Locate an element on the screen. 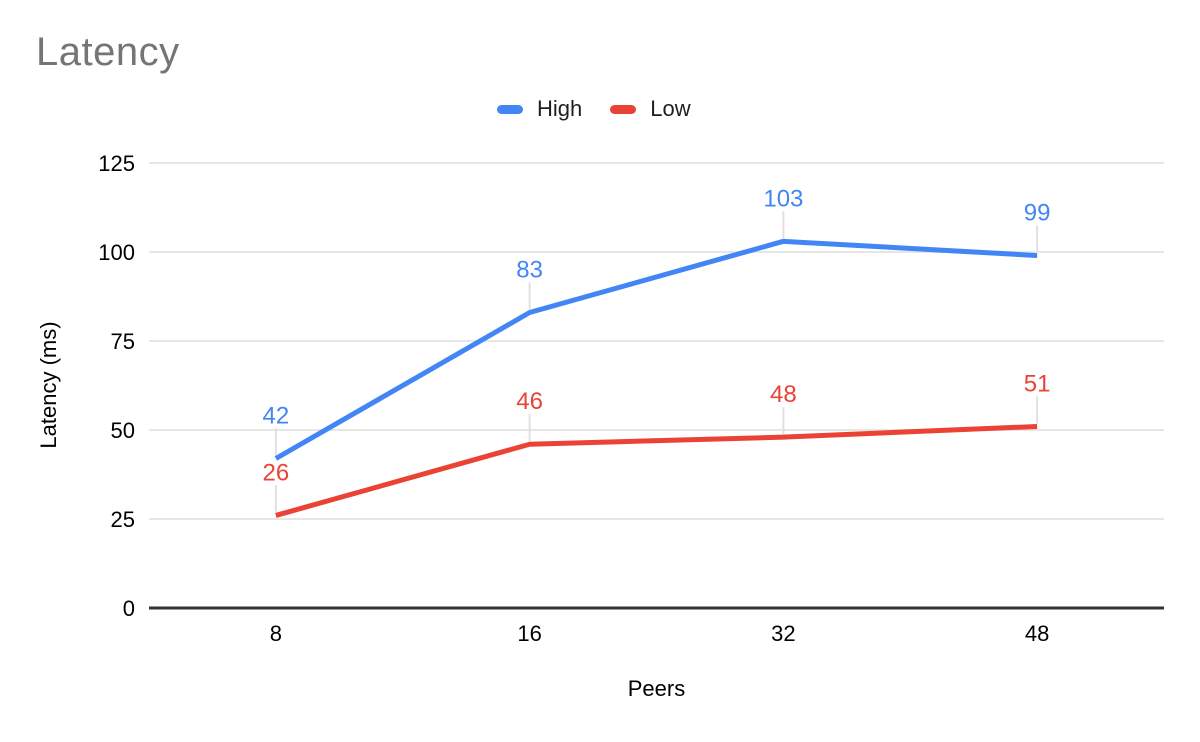  chart-title: Latency is located at coordinates (108, 52).